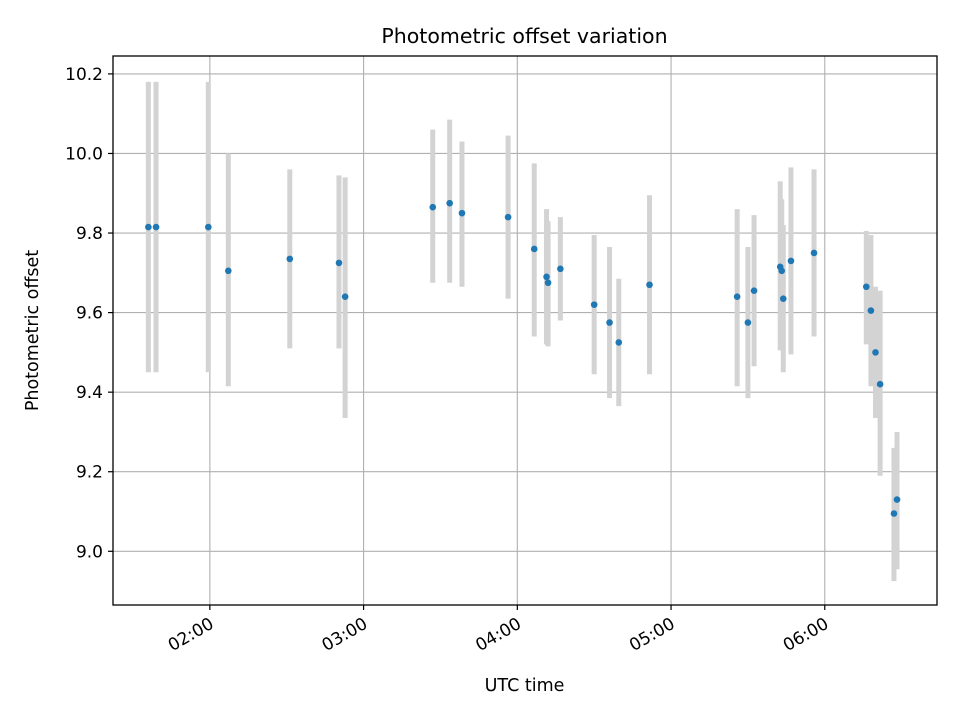  Describe the element at coordinates (89, 393) in the screenshot. I see `y-tick-label: 9.4` at that location.